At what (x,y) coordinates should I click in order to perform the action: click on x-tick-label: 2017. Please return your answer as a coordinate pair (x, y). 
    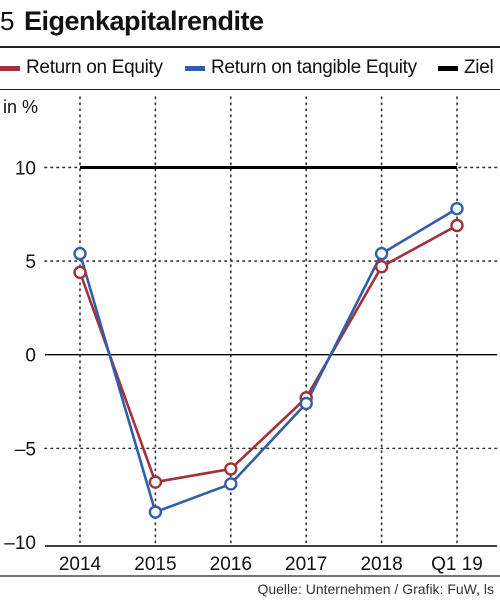
    Looking at the image, I should click on (306, 564).